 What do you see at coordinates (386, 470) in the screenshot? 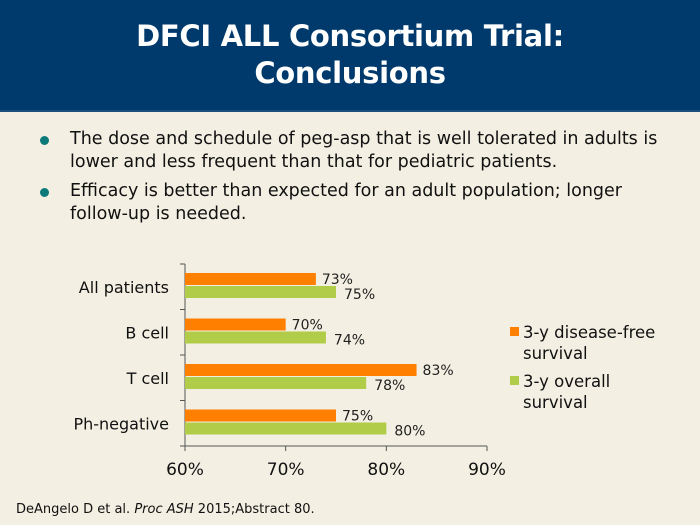
I see `x-tick-label: 80%` at bounding box center [386, 470].